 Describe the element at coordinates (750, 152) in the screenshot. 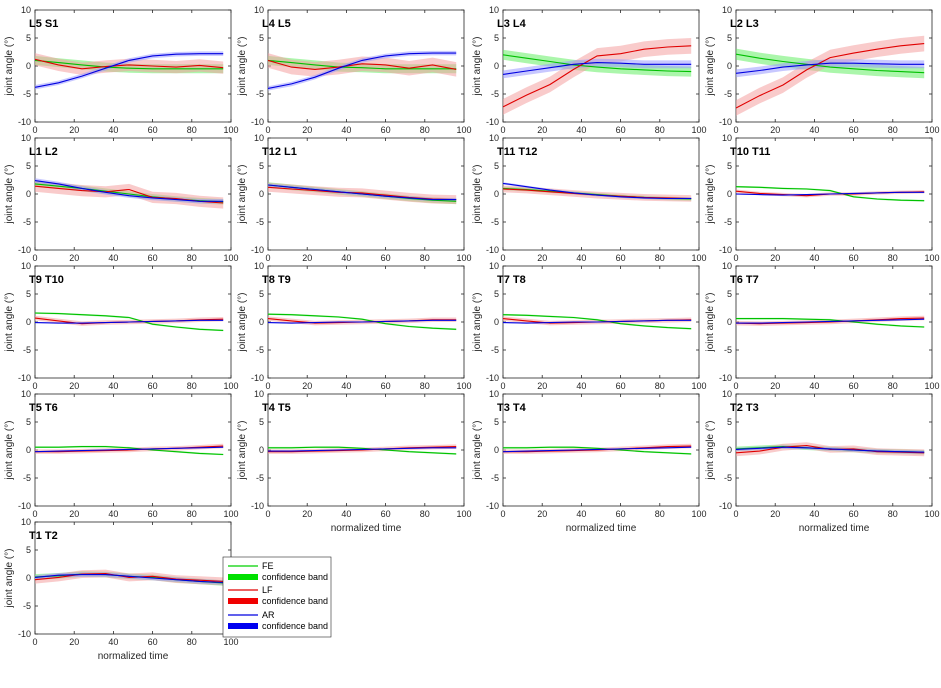

I see `panel-title: T10 T11` at that location.